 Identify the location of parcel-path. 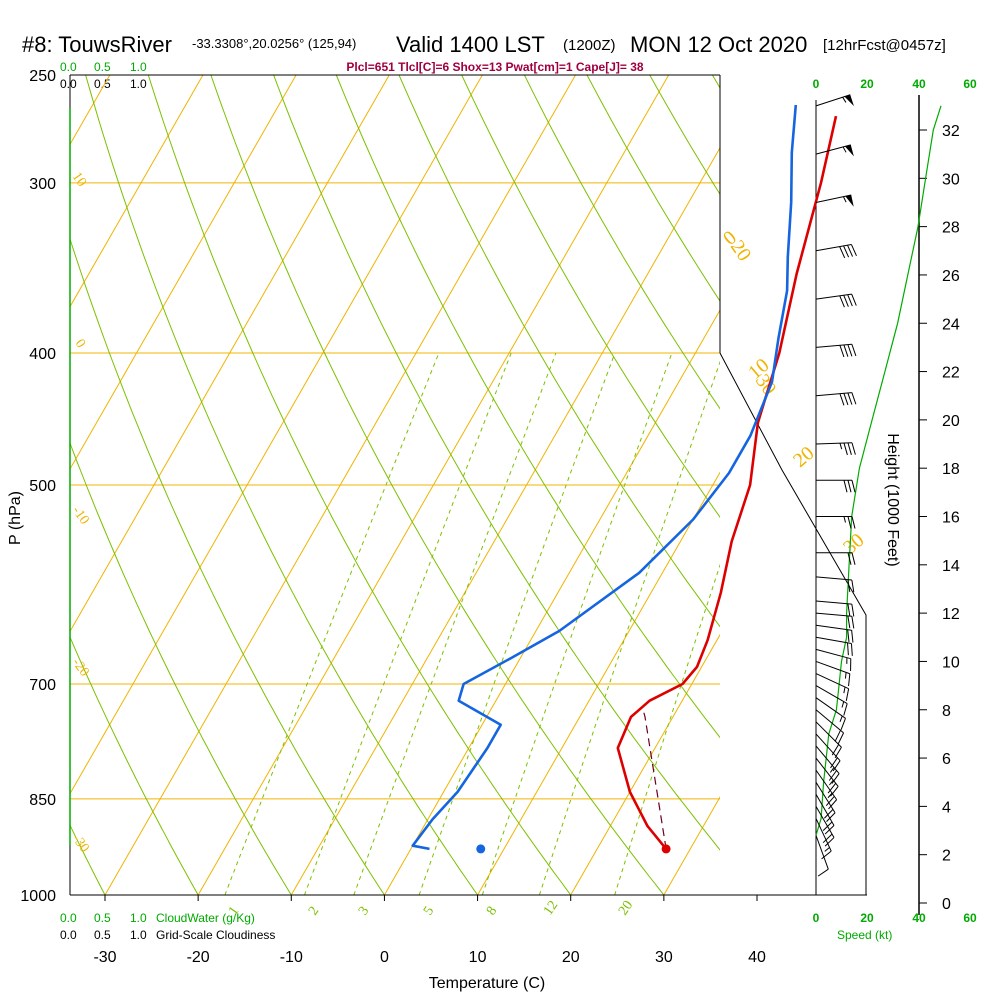
(654, 780).